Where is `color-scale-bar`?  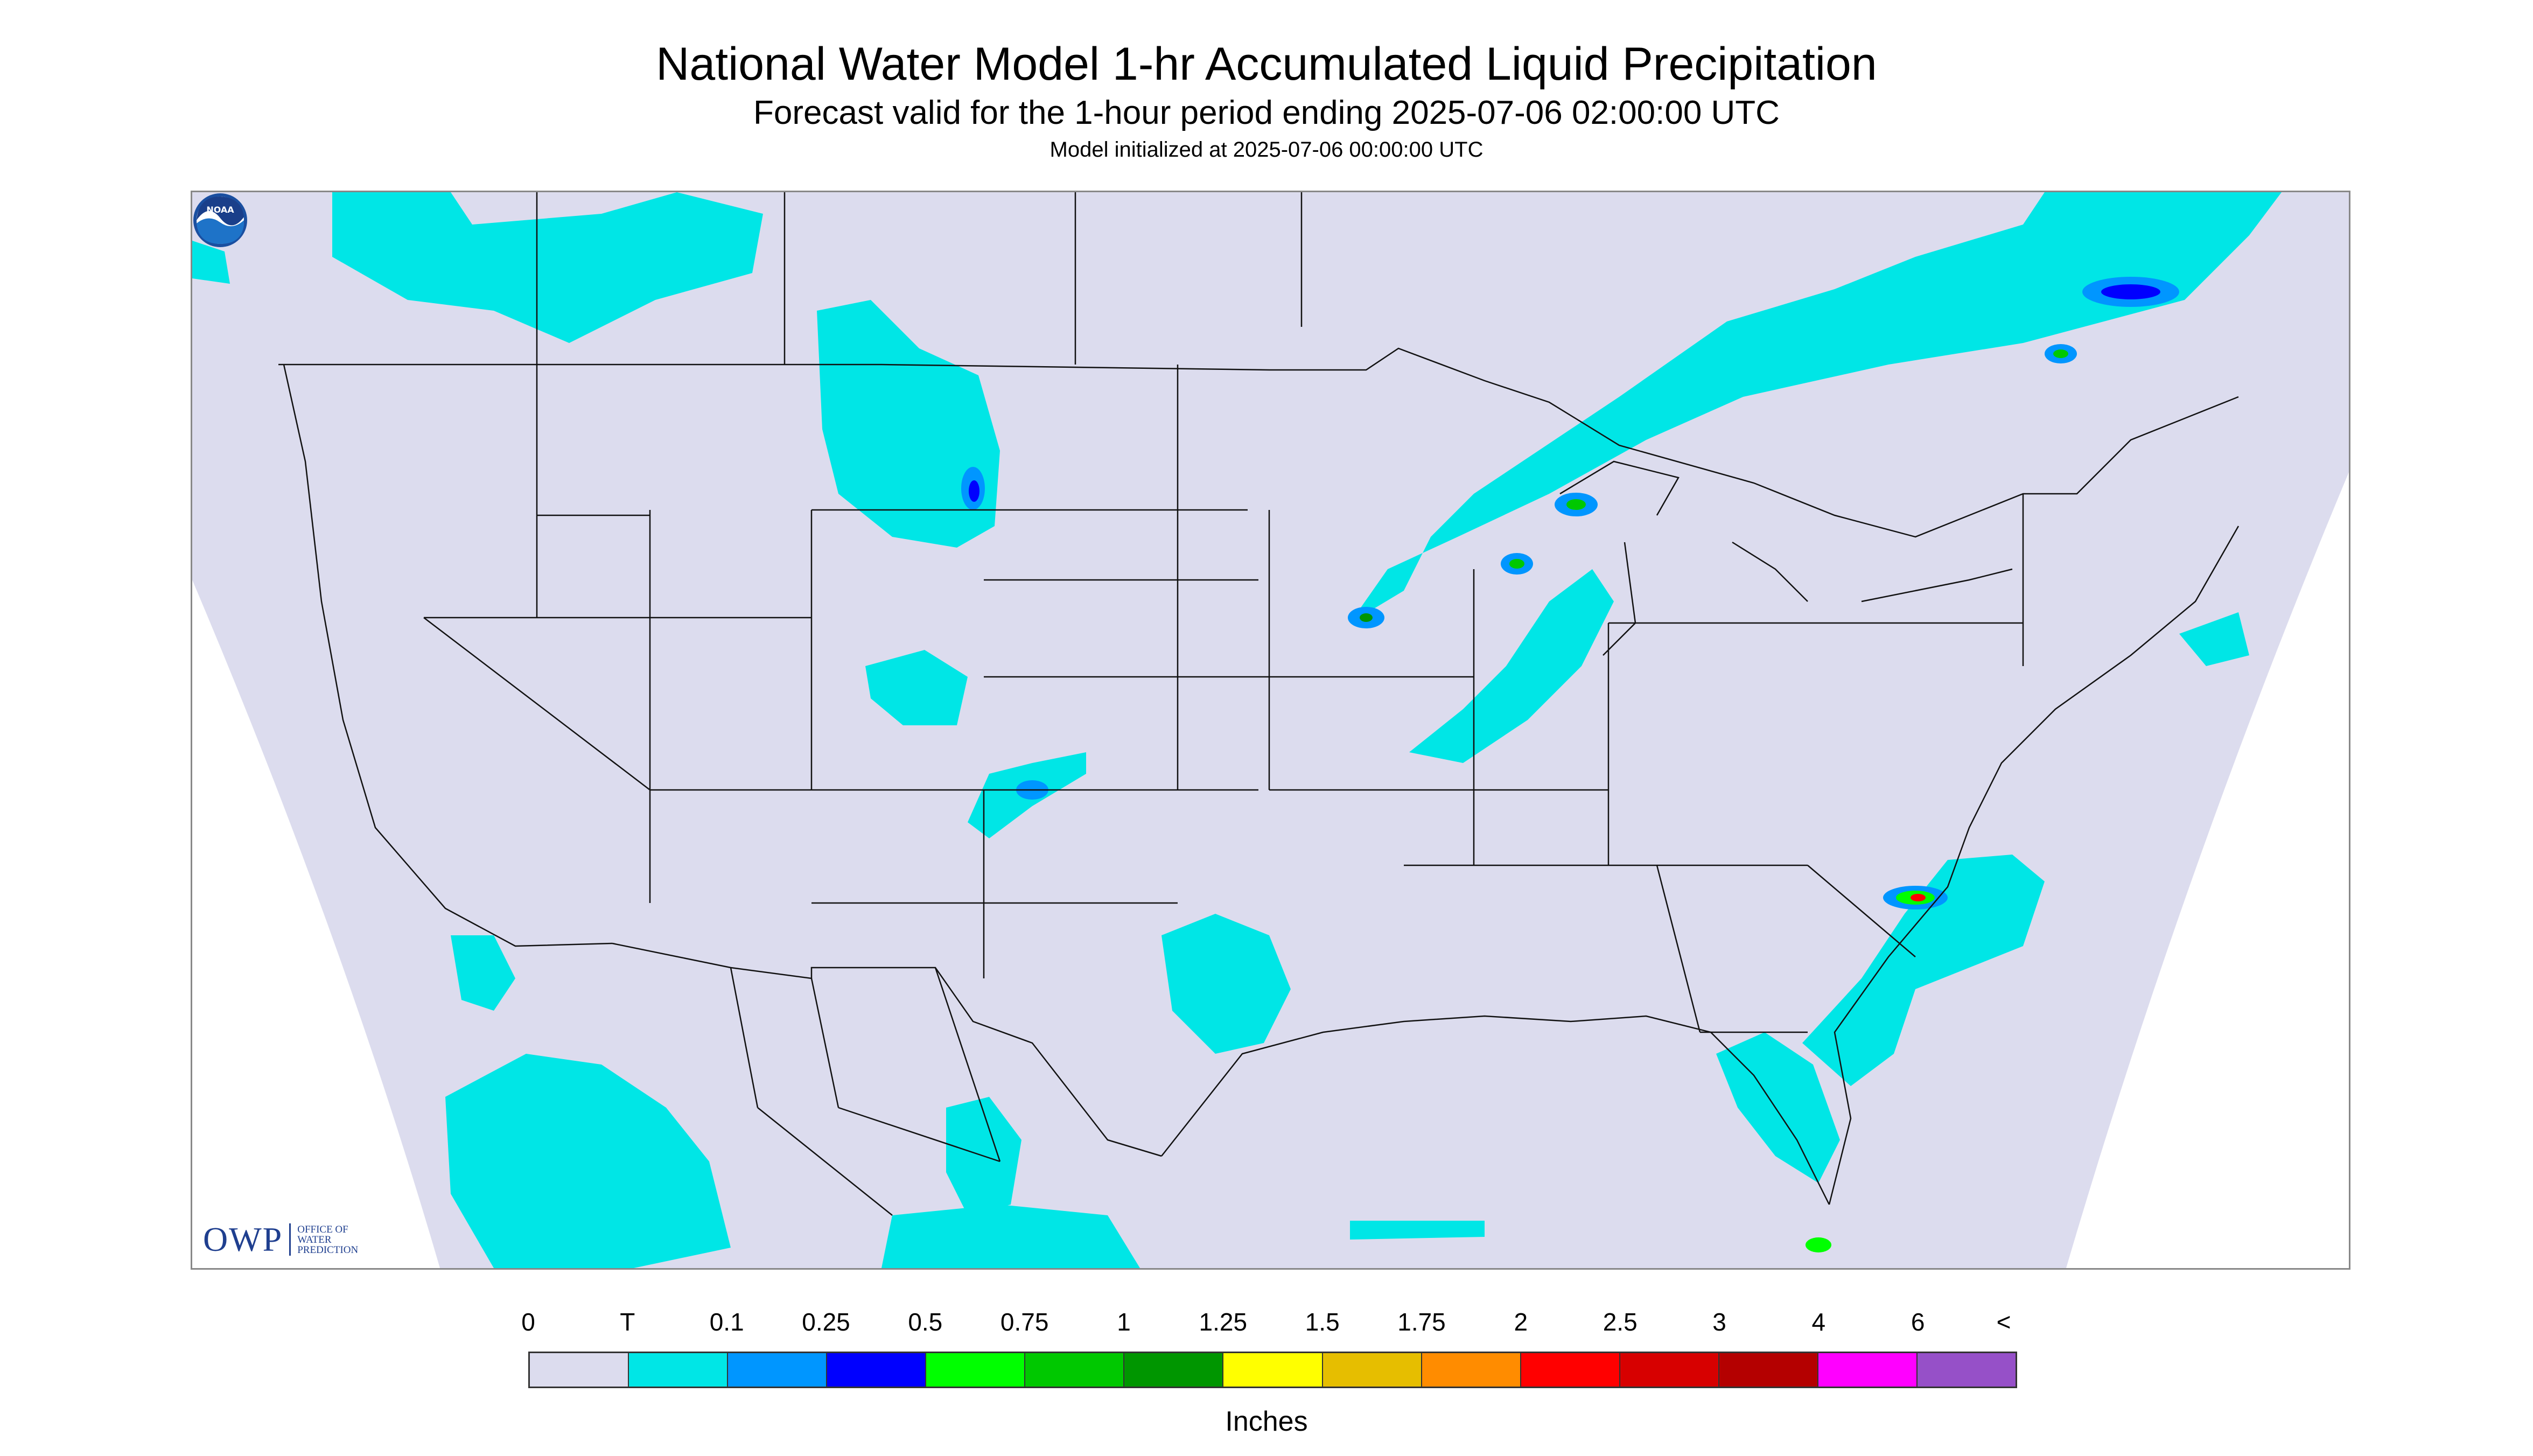 color-scale-bar is located at coordinates (1272, 1370).